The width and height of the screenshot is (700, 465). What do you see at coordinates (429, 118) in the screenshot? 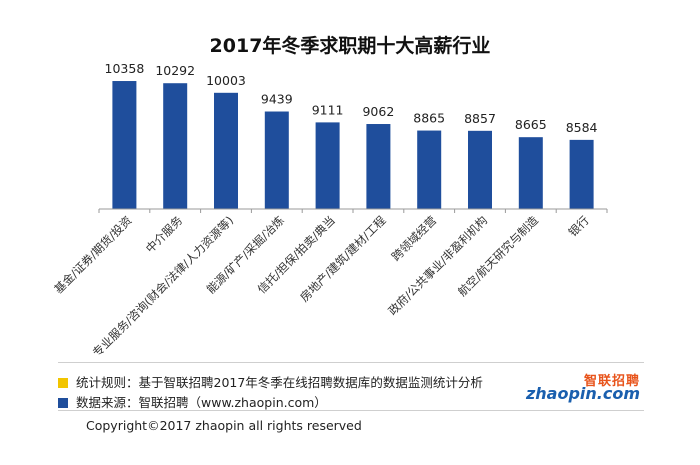
I see `value-label-6: 8865` at bounding box center [429, 118].